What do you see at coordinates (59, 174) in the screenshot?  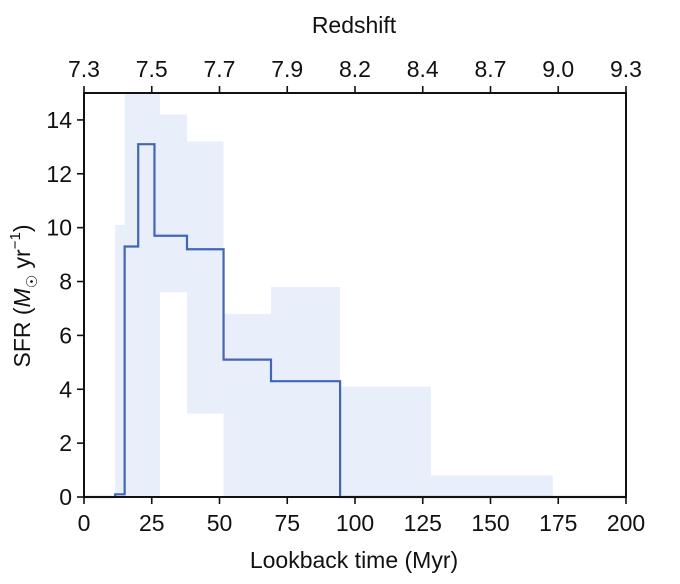 I see `y-tick-label: 12` at bounding box center [59, 174].